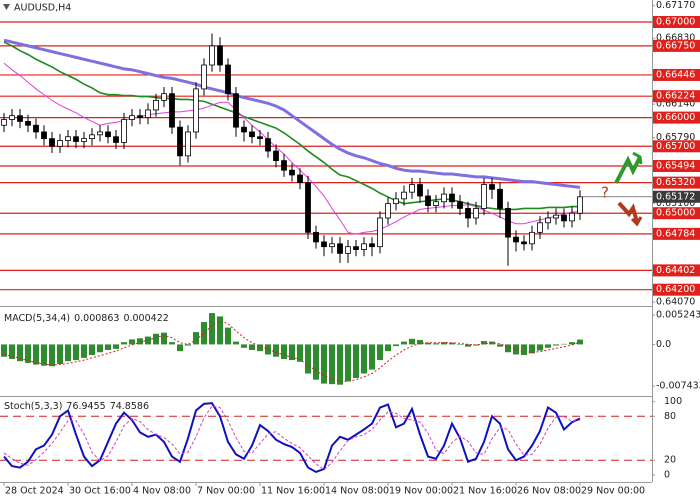 The width and height of the screenshot is (700, 500). Describe the element at coordinates (670, 460) in the screenshot. I see `y-tick-label: 20` at that location.